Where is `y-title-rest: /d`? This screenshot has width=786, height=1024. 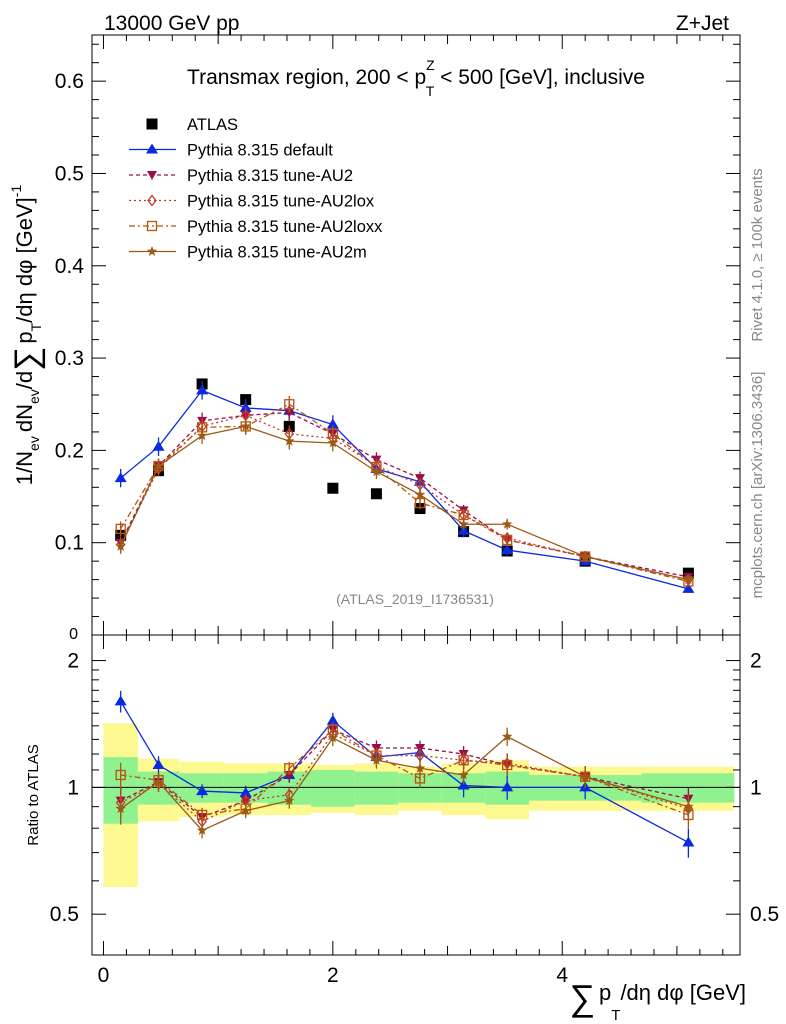
y-title-rest: /d is located at coordinates (24, 380).